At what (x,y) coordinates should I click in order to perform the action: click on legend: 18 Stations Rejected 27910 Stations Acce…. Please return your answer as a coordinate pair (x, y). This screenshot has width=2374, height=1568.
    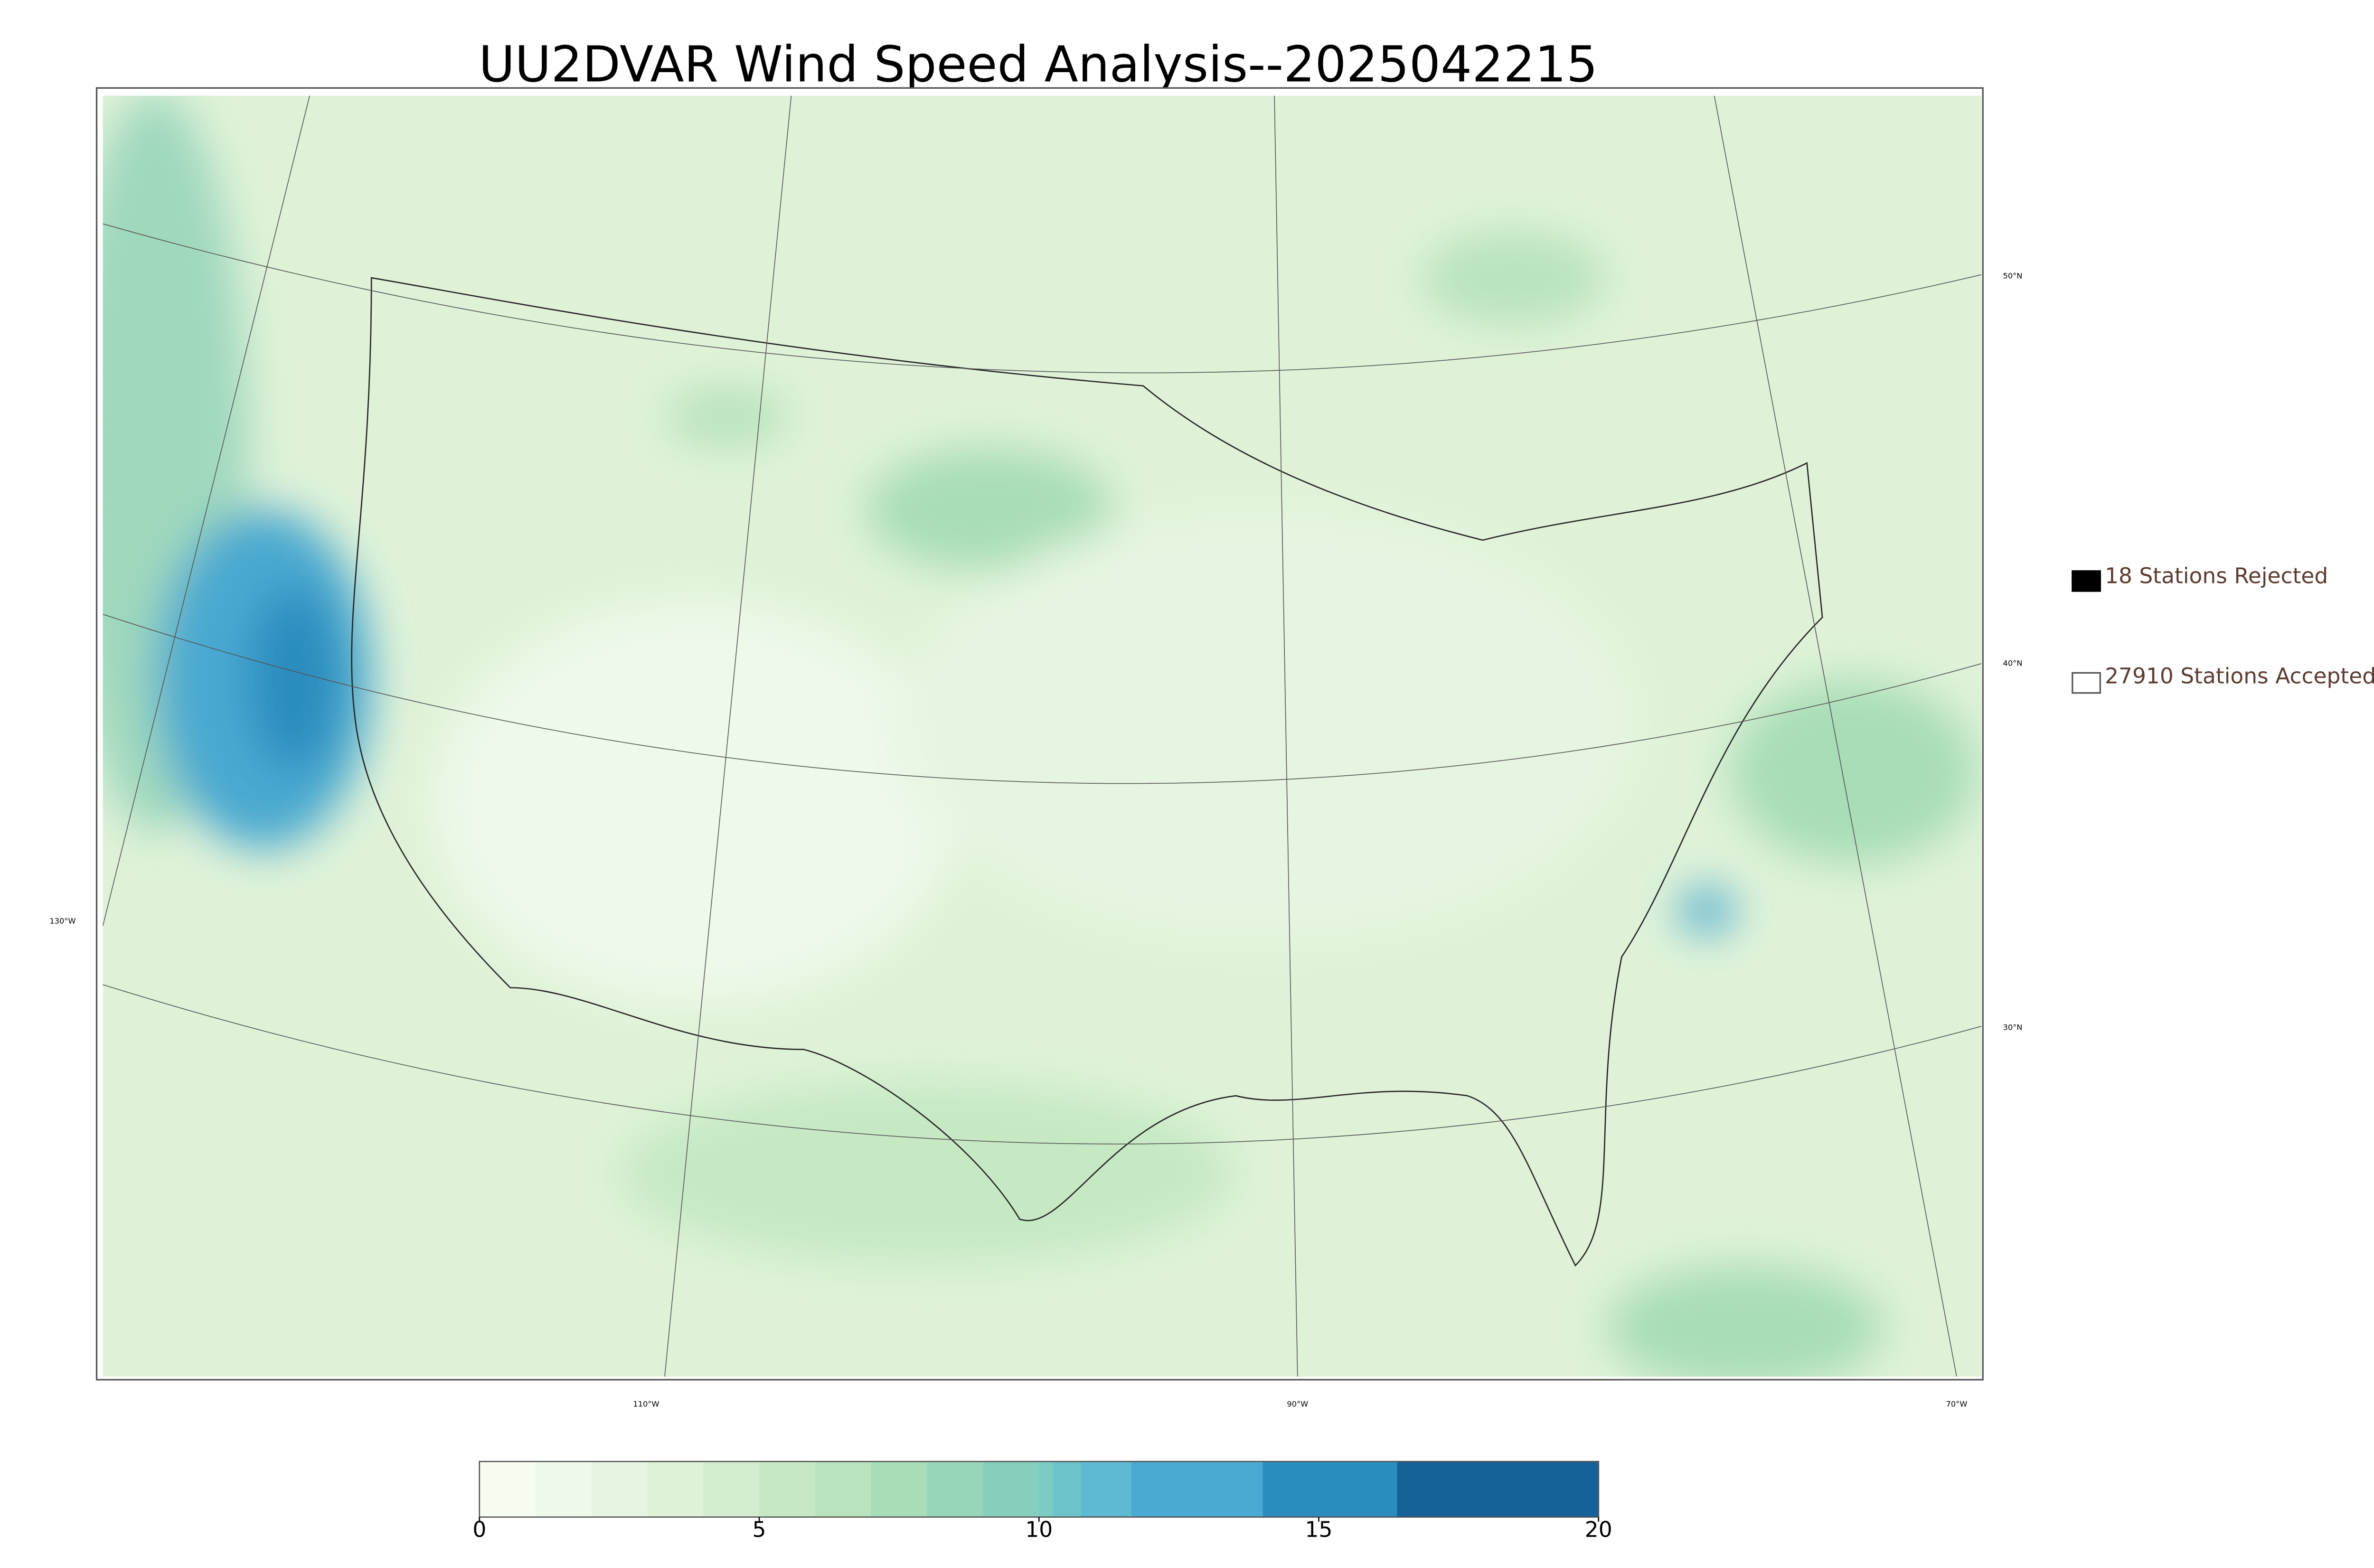
    Looking at the image, I should click on (2223, 629).